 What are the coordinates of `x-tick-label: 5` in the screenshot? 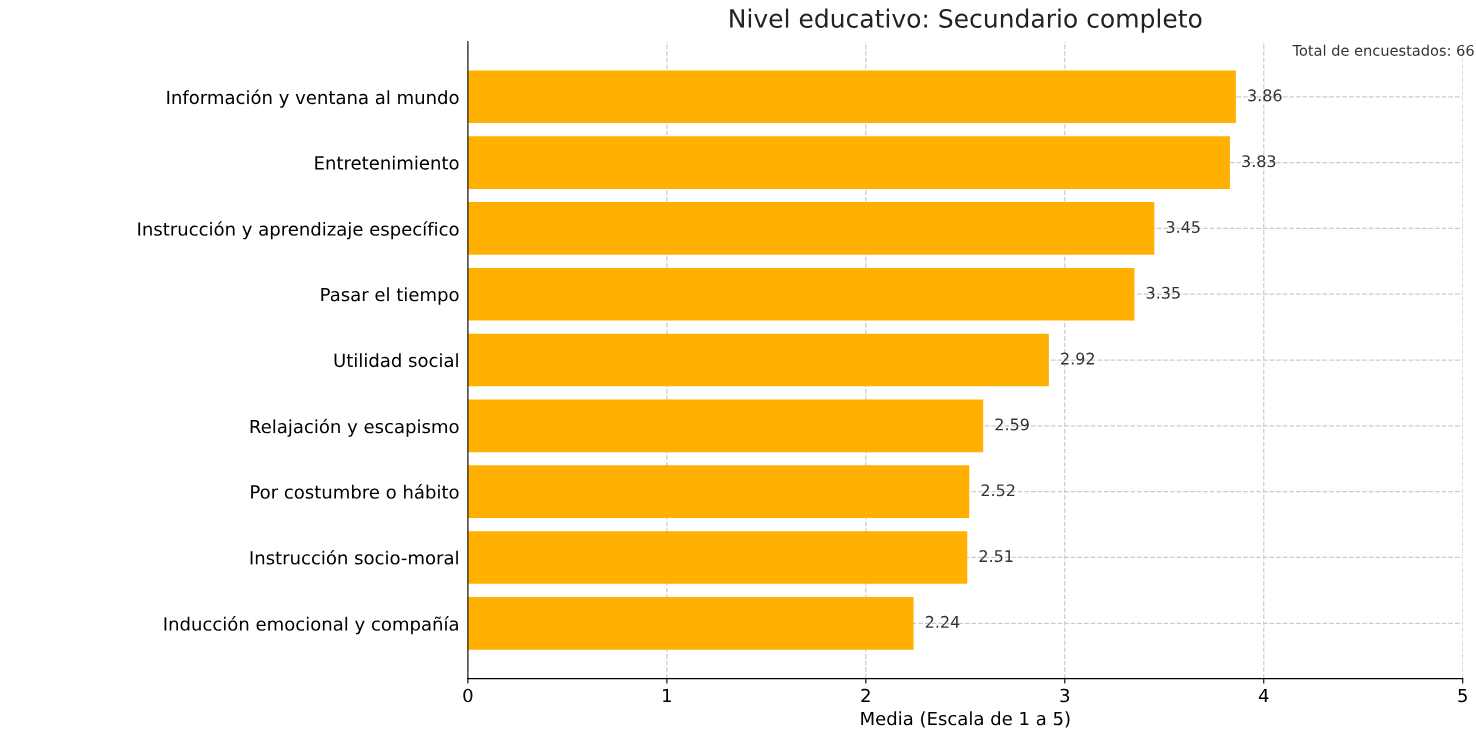 It's located at (1462, 695).